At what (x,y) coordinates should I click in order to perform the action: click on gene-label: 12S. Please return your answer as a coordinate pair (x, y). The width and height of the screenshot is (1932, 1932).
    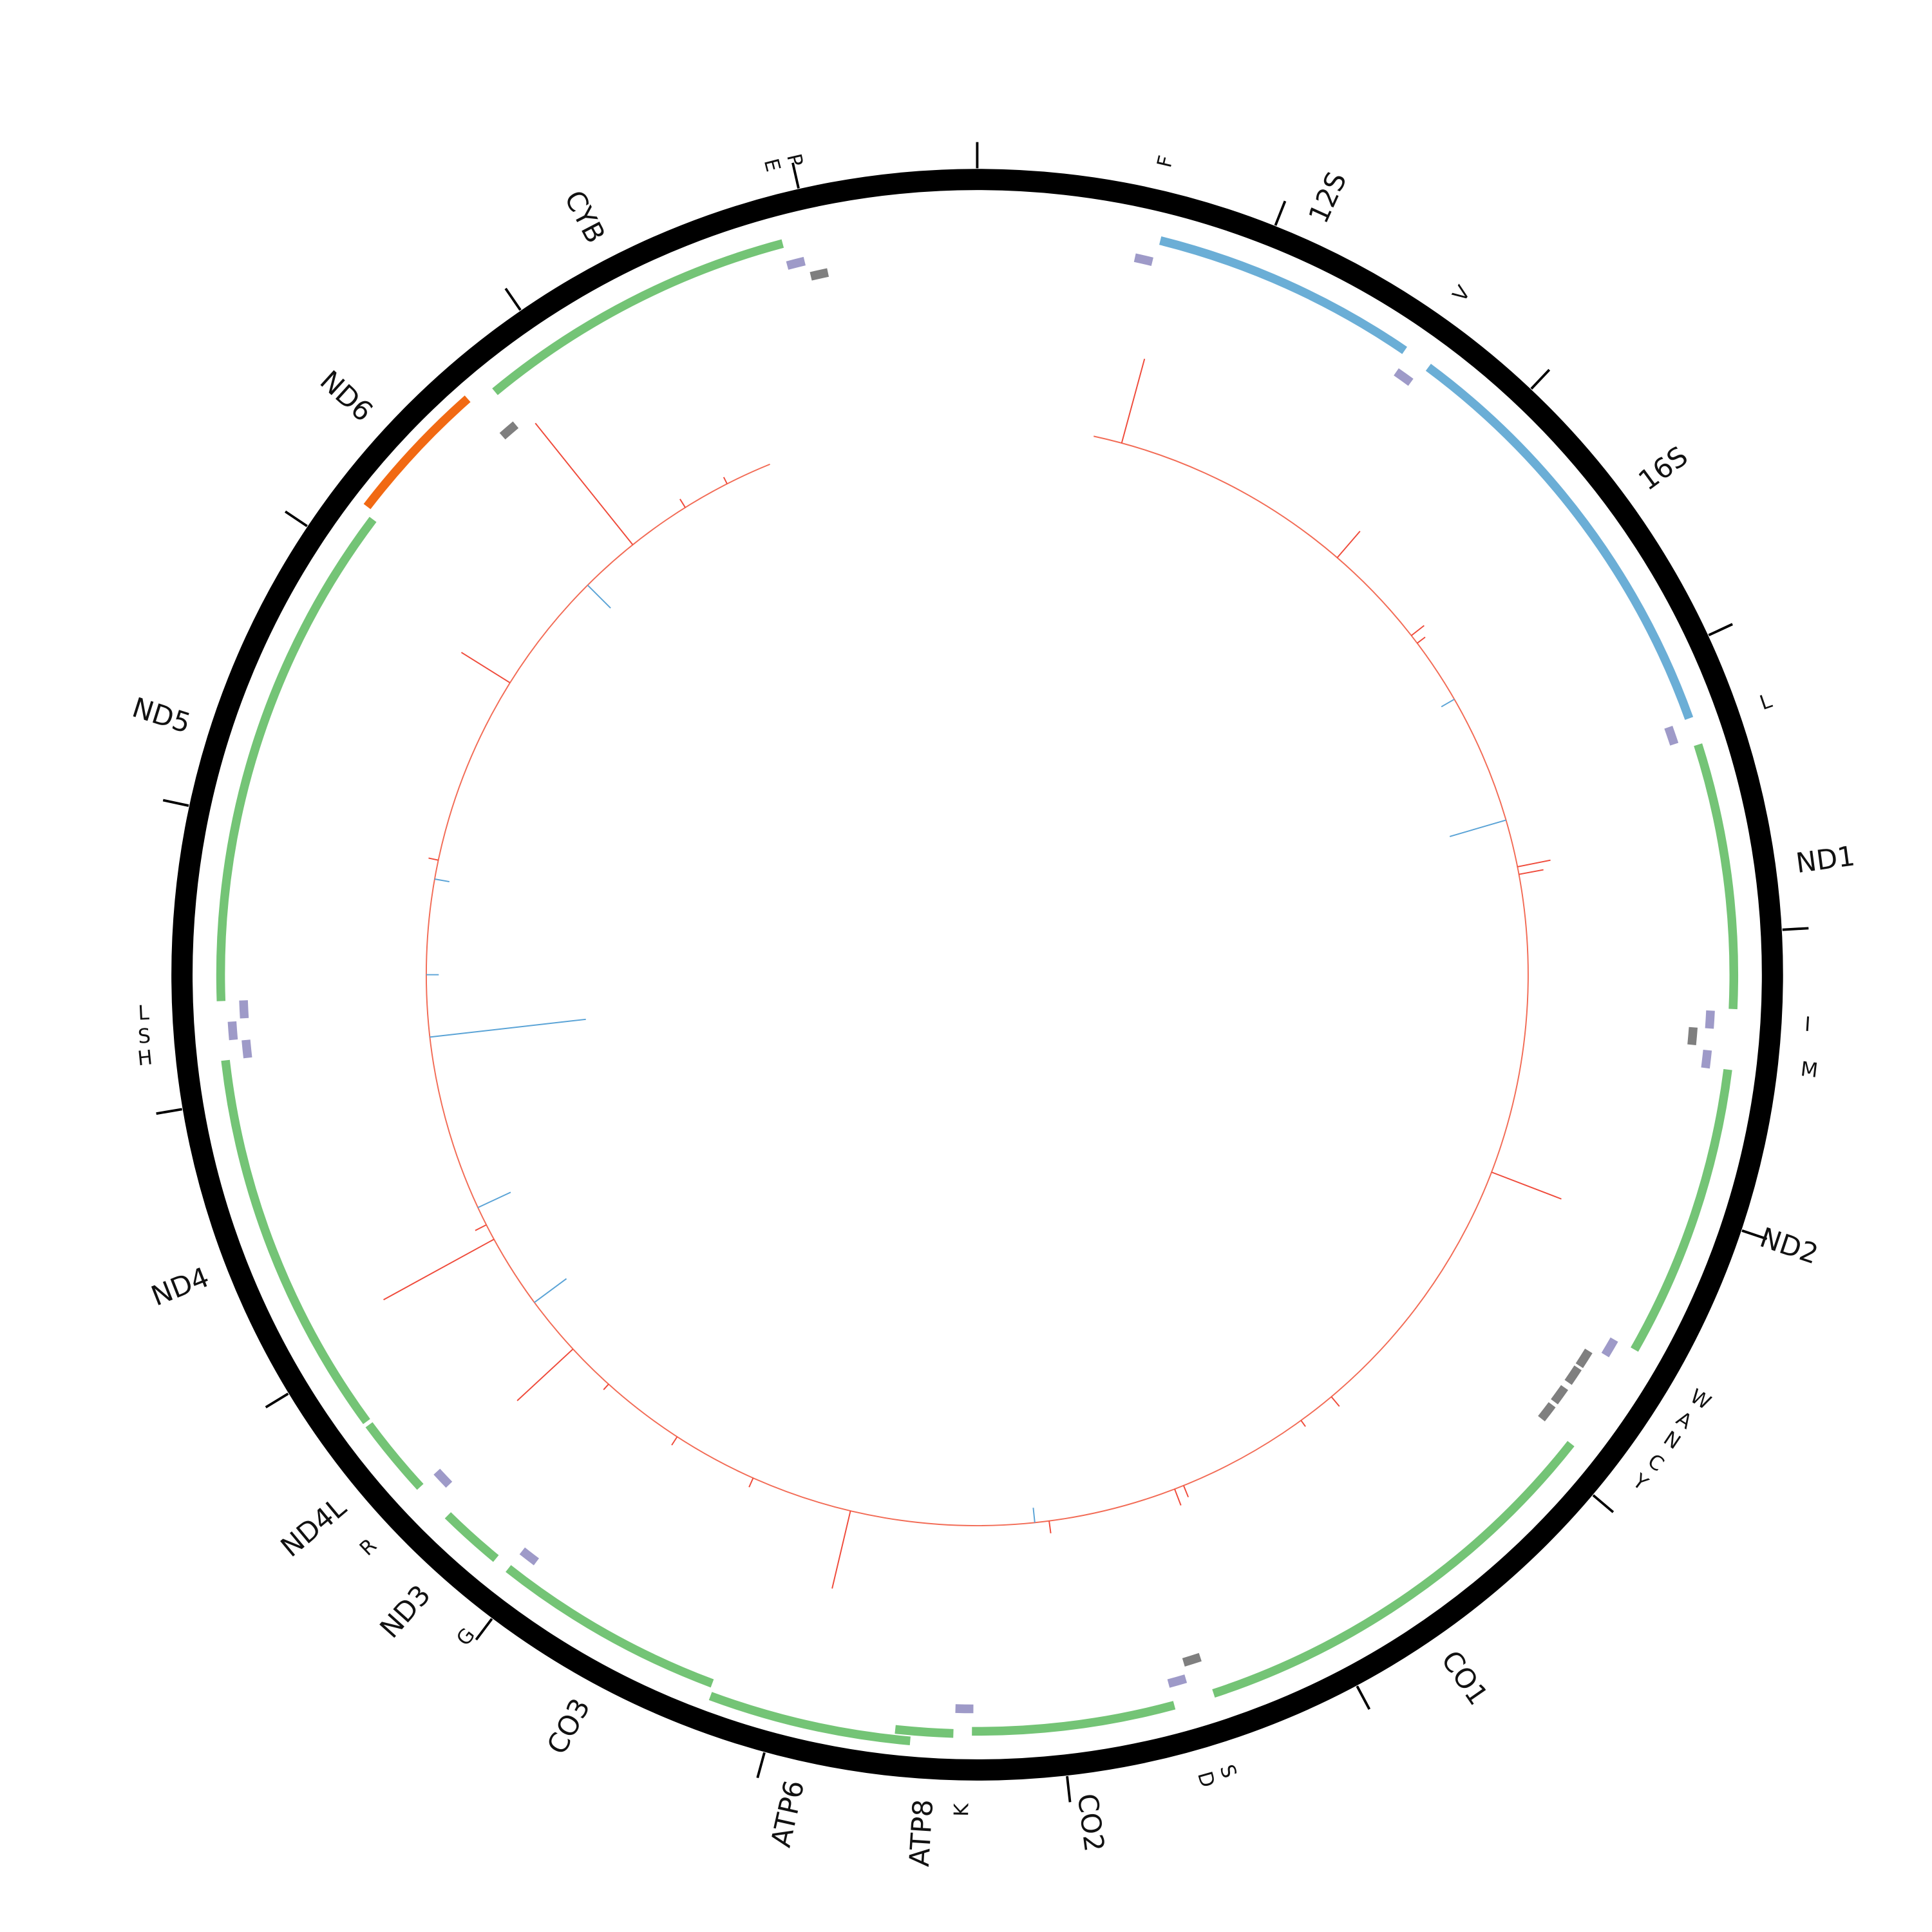
    Looking at the image, I should click on (1327, 198).